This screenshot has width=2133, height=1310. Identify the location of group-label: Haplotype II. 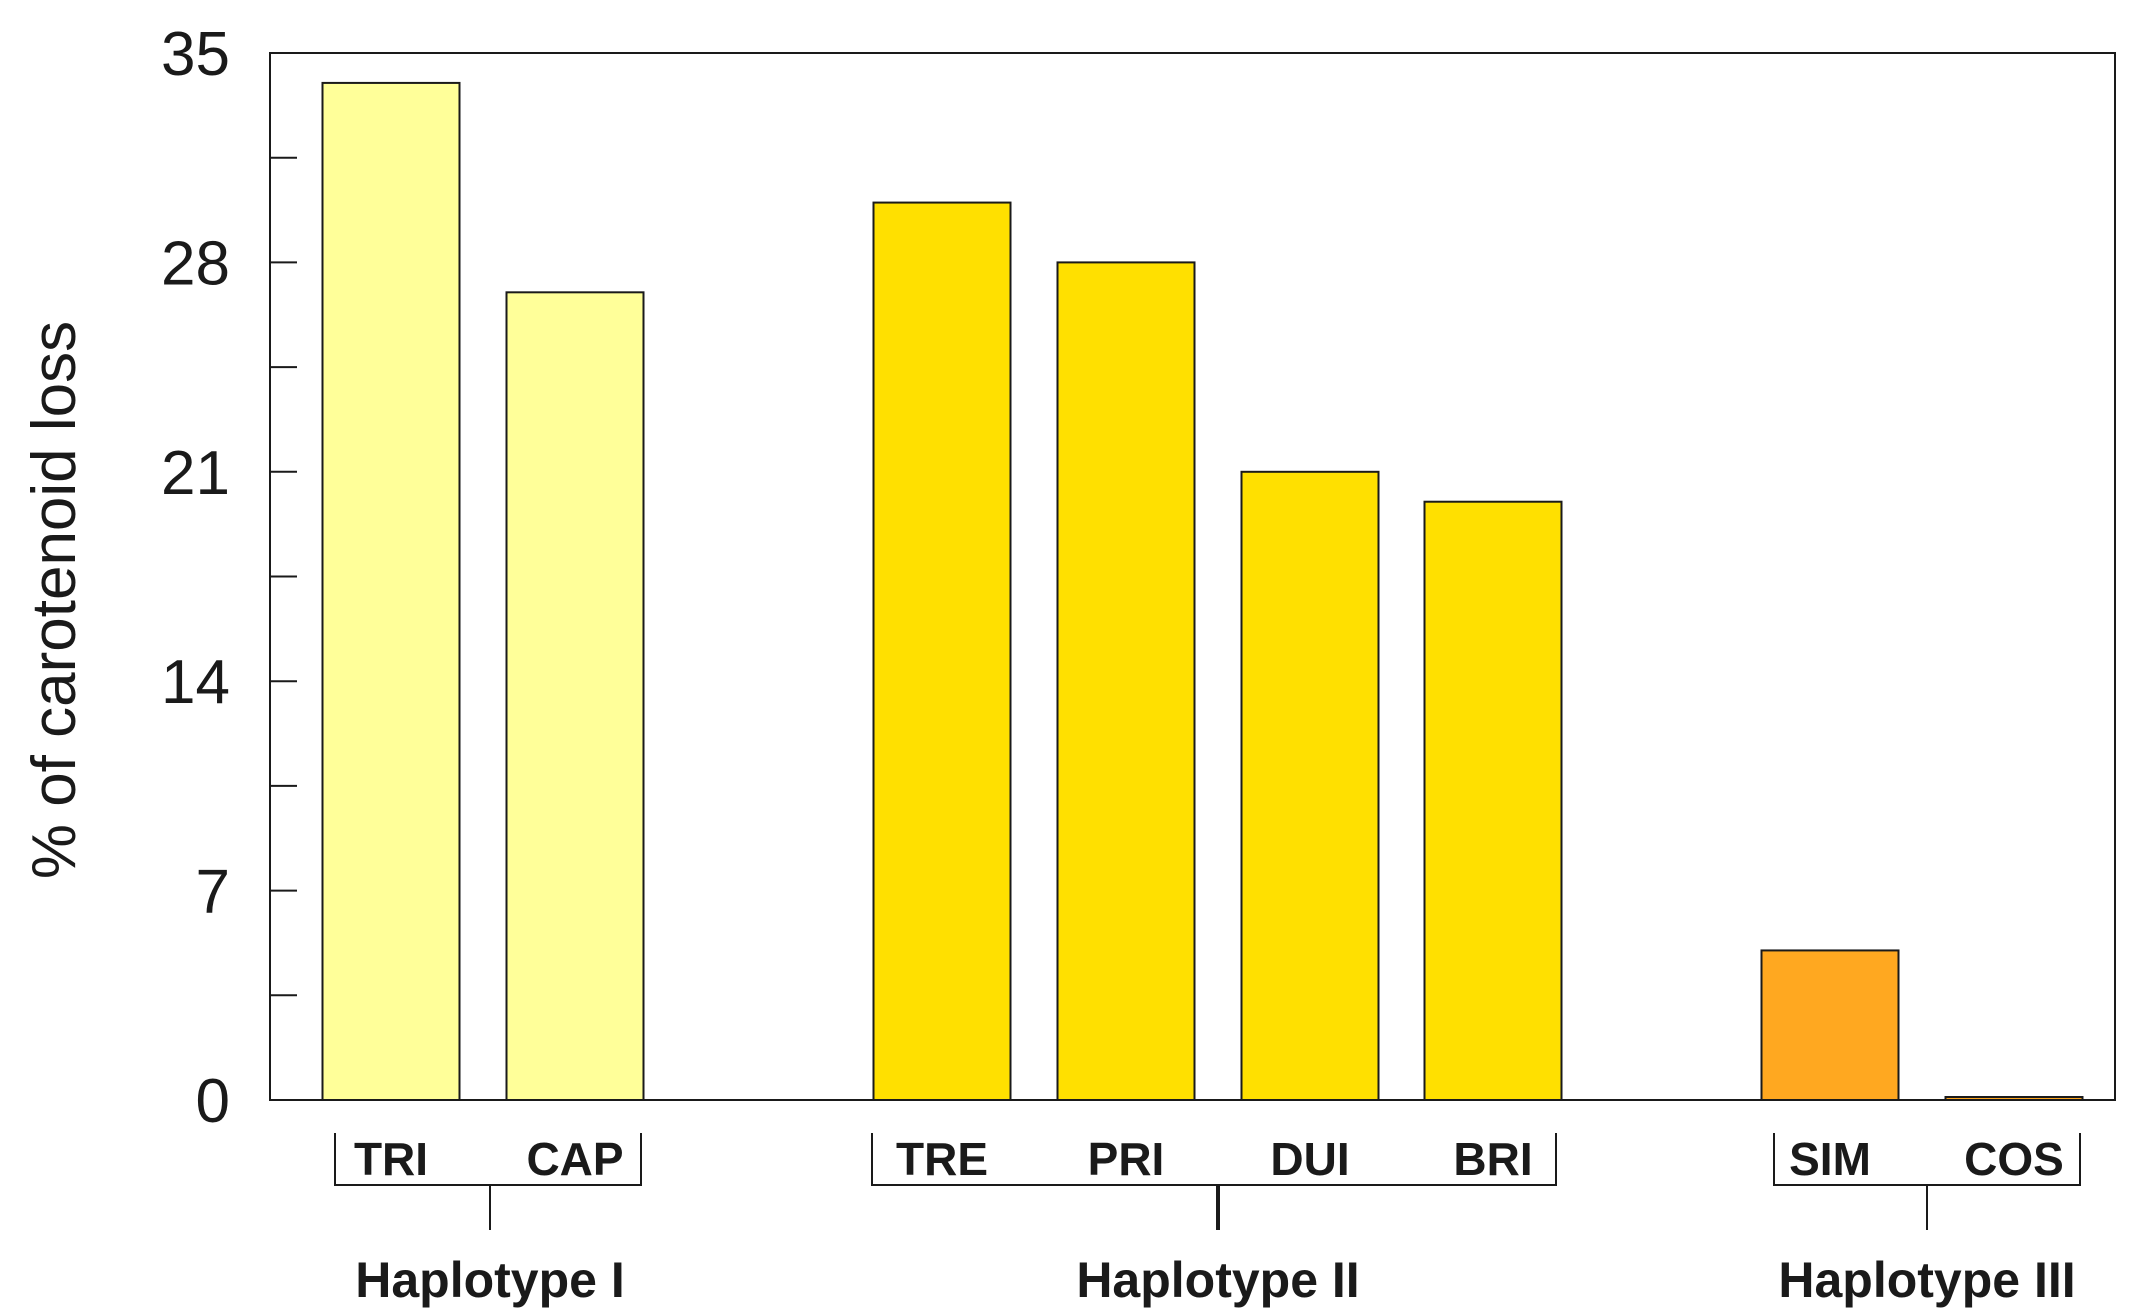
(1217, 1280).